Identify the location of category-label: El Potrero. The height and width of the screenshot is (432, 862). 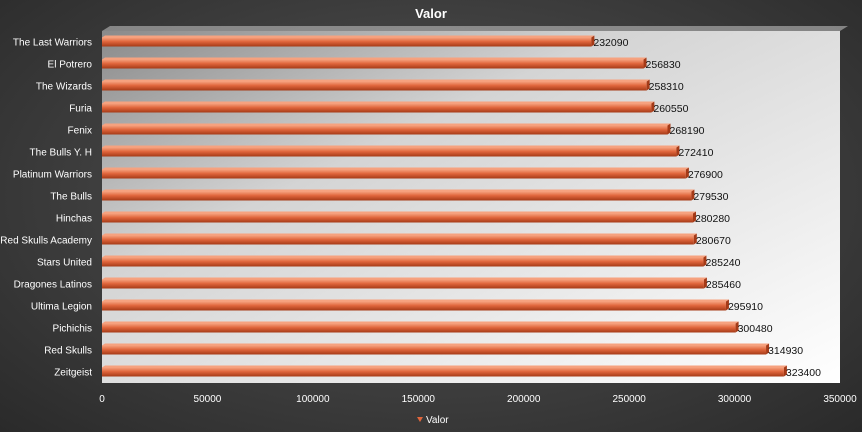
(70, 65).